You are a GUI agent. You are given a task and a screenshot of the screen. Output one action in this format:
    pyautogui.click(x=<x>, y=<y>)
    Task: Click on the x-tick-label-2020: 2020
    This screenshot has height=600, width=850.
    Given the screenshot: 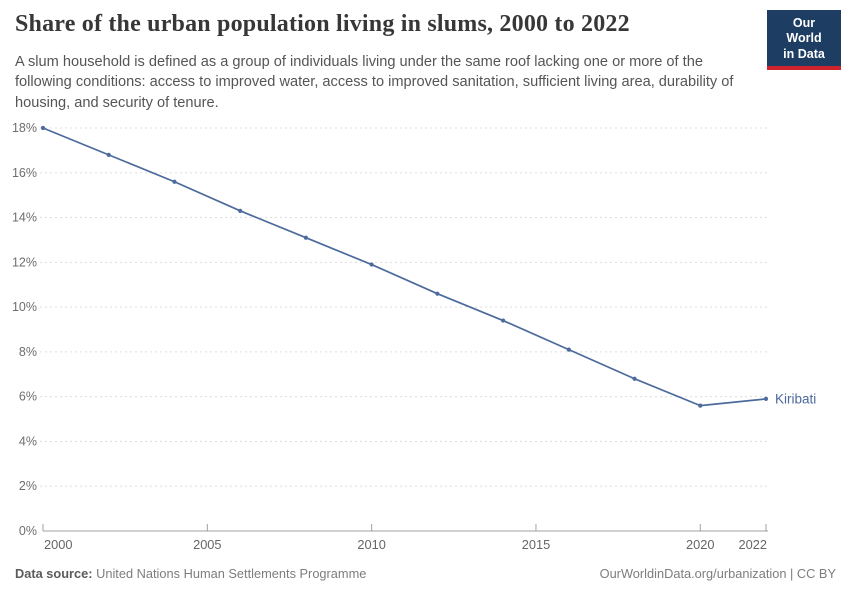 What is the action you would take?
    pyautogui.click(x=700, y=544)
    